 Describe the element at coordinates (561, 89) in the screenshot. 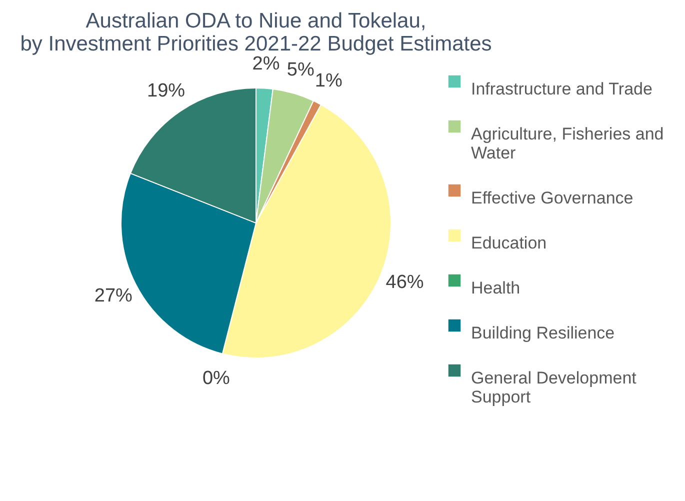

I see `legend-label: Infrastructure and Trade` at that location.